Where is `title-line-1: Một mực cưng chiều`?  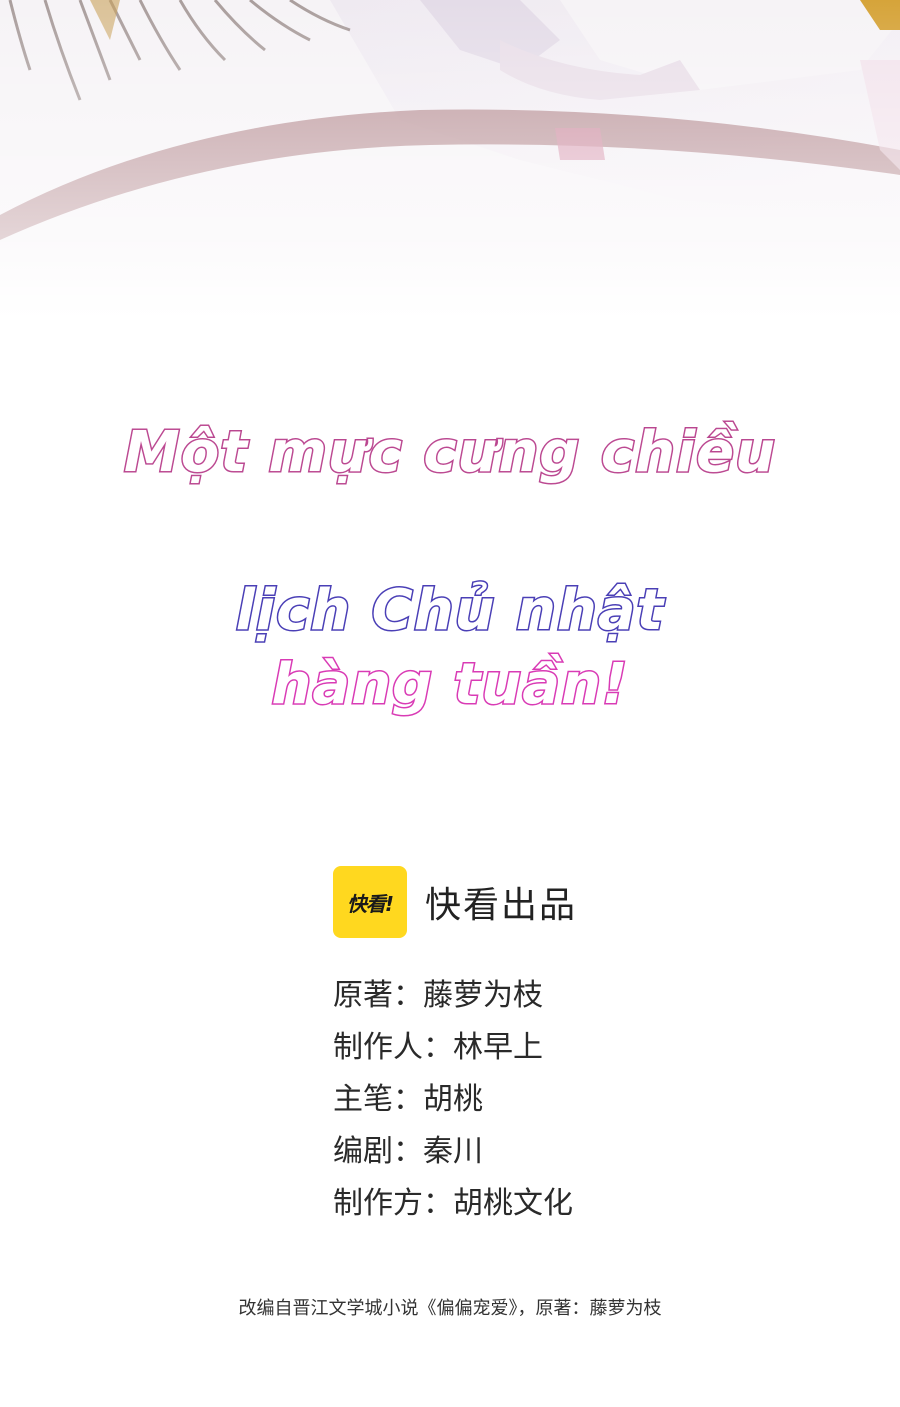
title-line-1: Một mực cưng chiều is located at coordinates (450, 453).